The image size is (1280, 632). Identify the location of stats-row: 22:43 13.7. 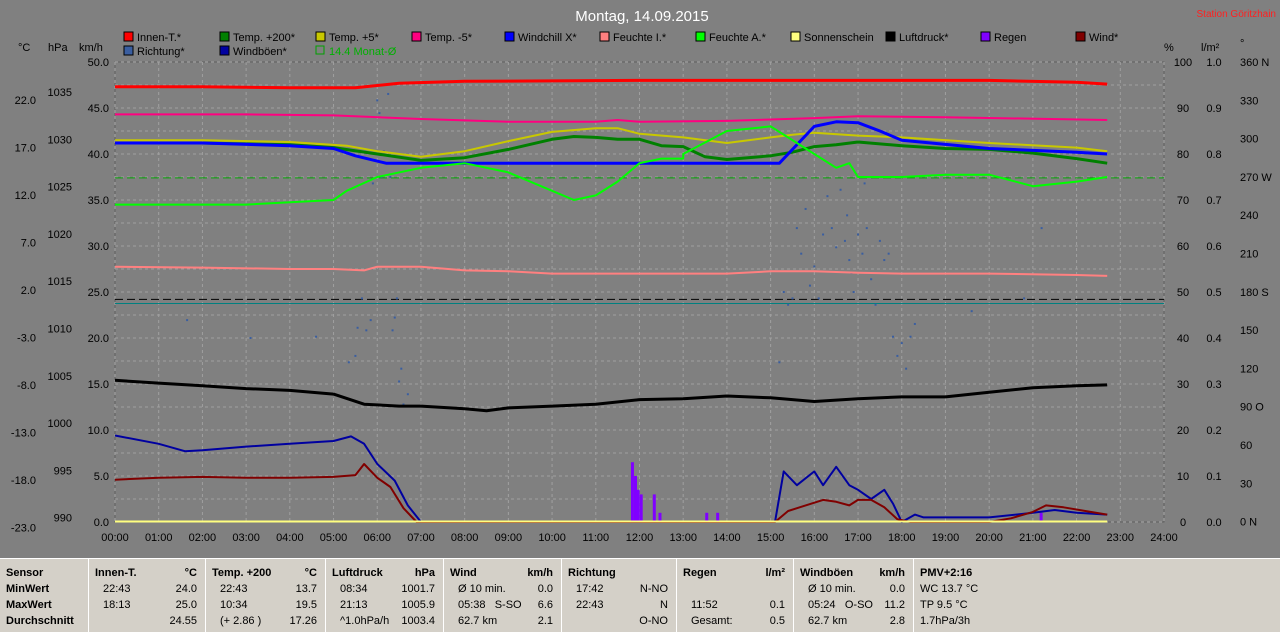
(265, 589).